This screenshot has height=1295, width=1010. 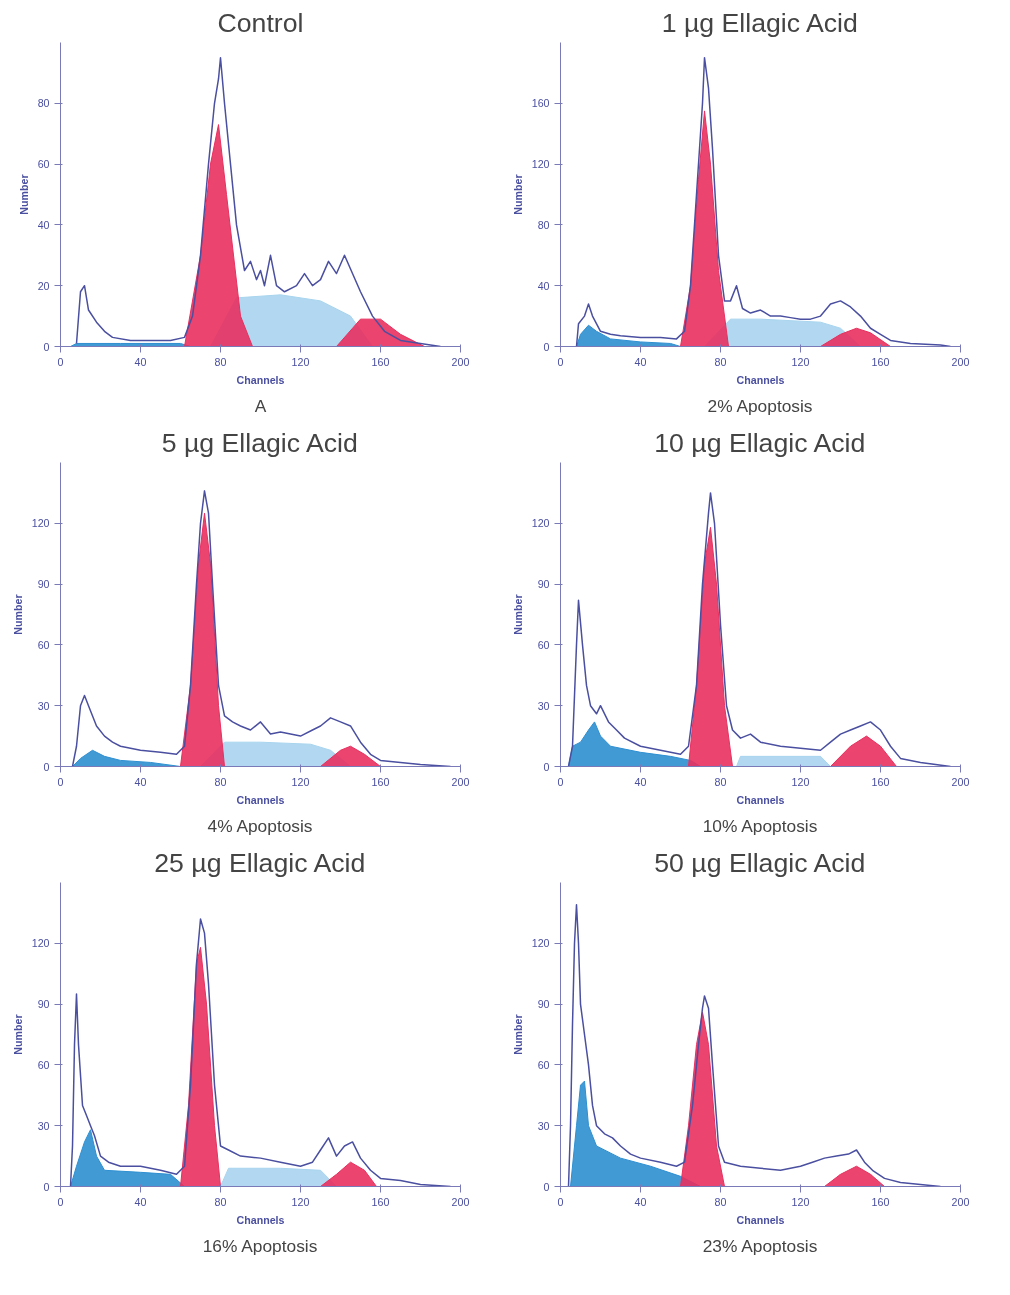 What do you see at coordinates (259, 442) in the screenshot?
I see `chart-title: 5 µg Ellagic Acid` at bounding box center [259, 442].